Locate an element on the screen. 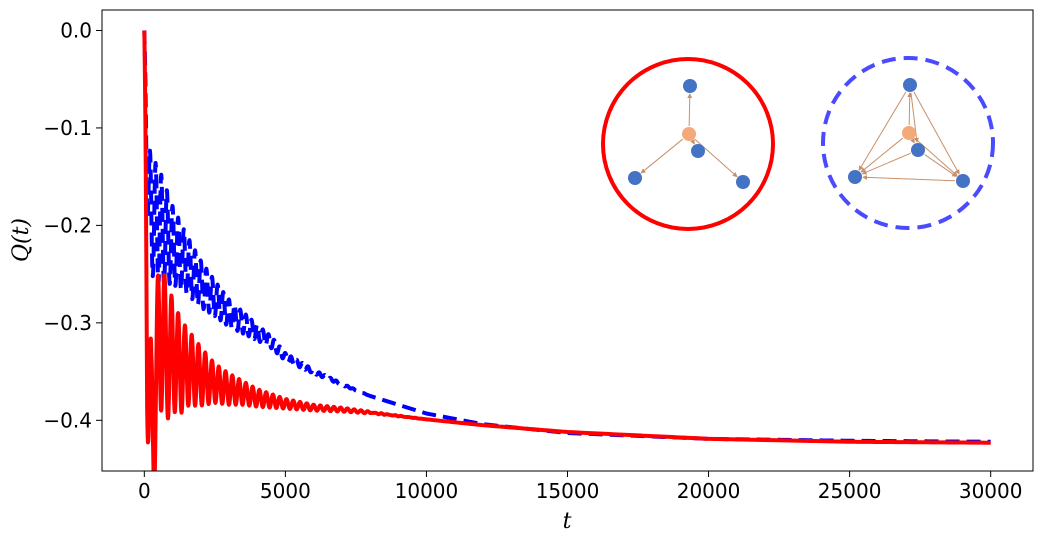 Image resolution: width=1043 pixels, height=543 pixels. x-tick-label: 0 is located at coordinates (144, 491).